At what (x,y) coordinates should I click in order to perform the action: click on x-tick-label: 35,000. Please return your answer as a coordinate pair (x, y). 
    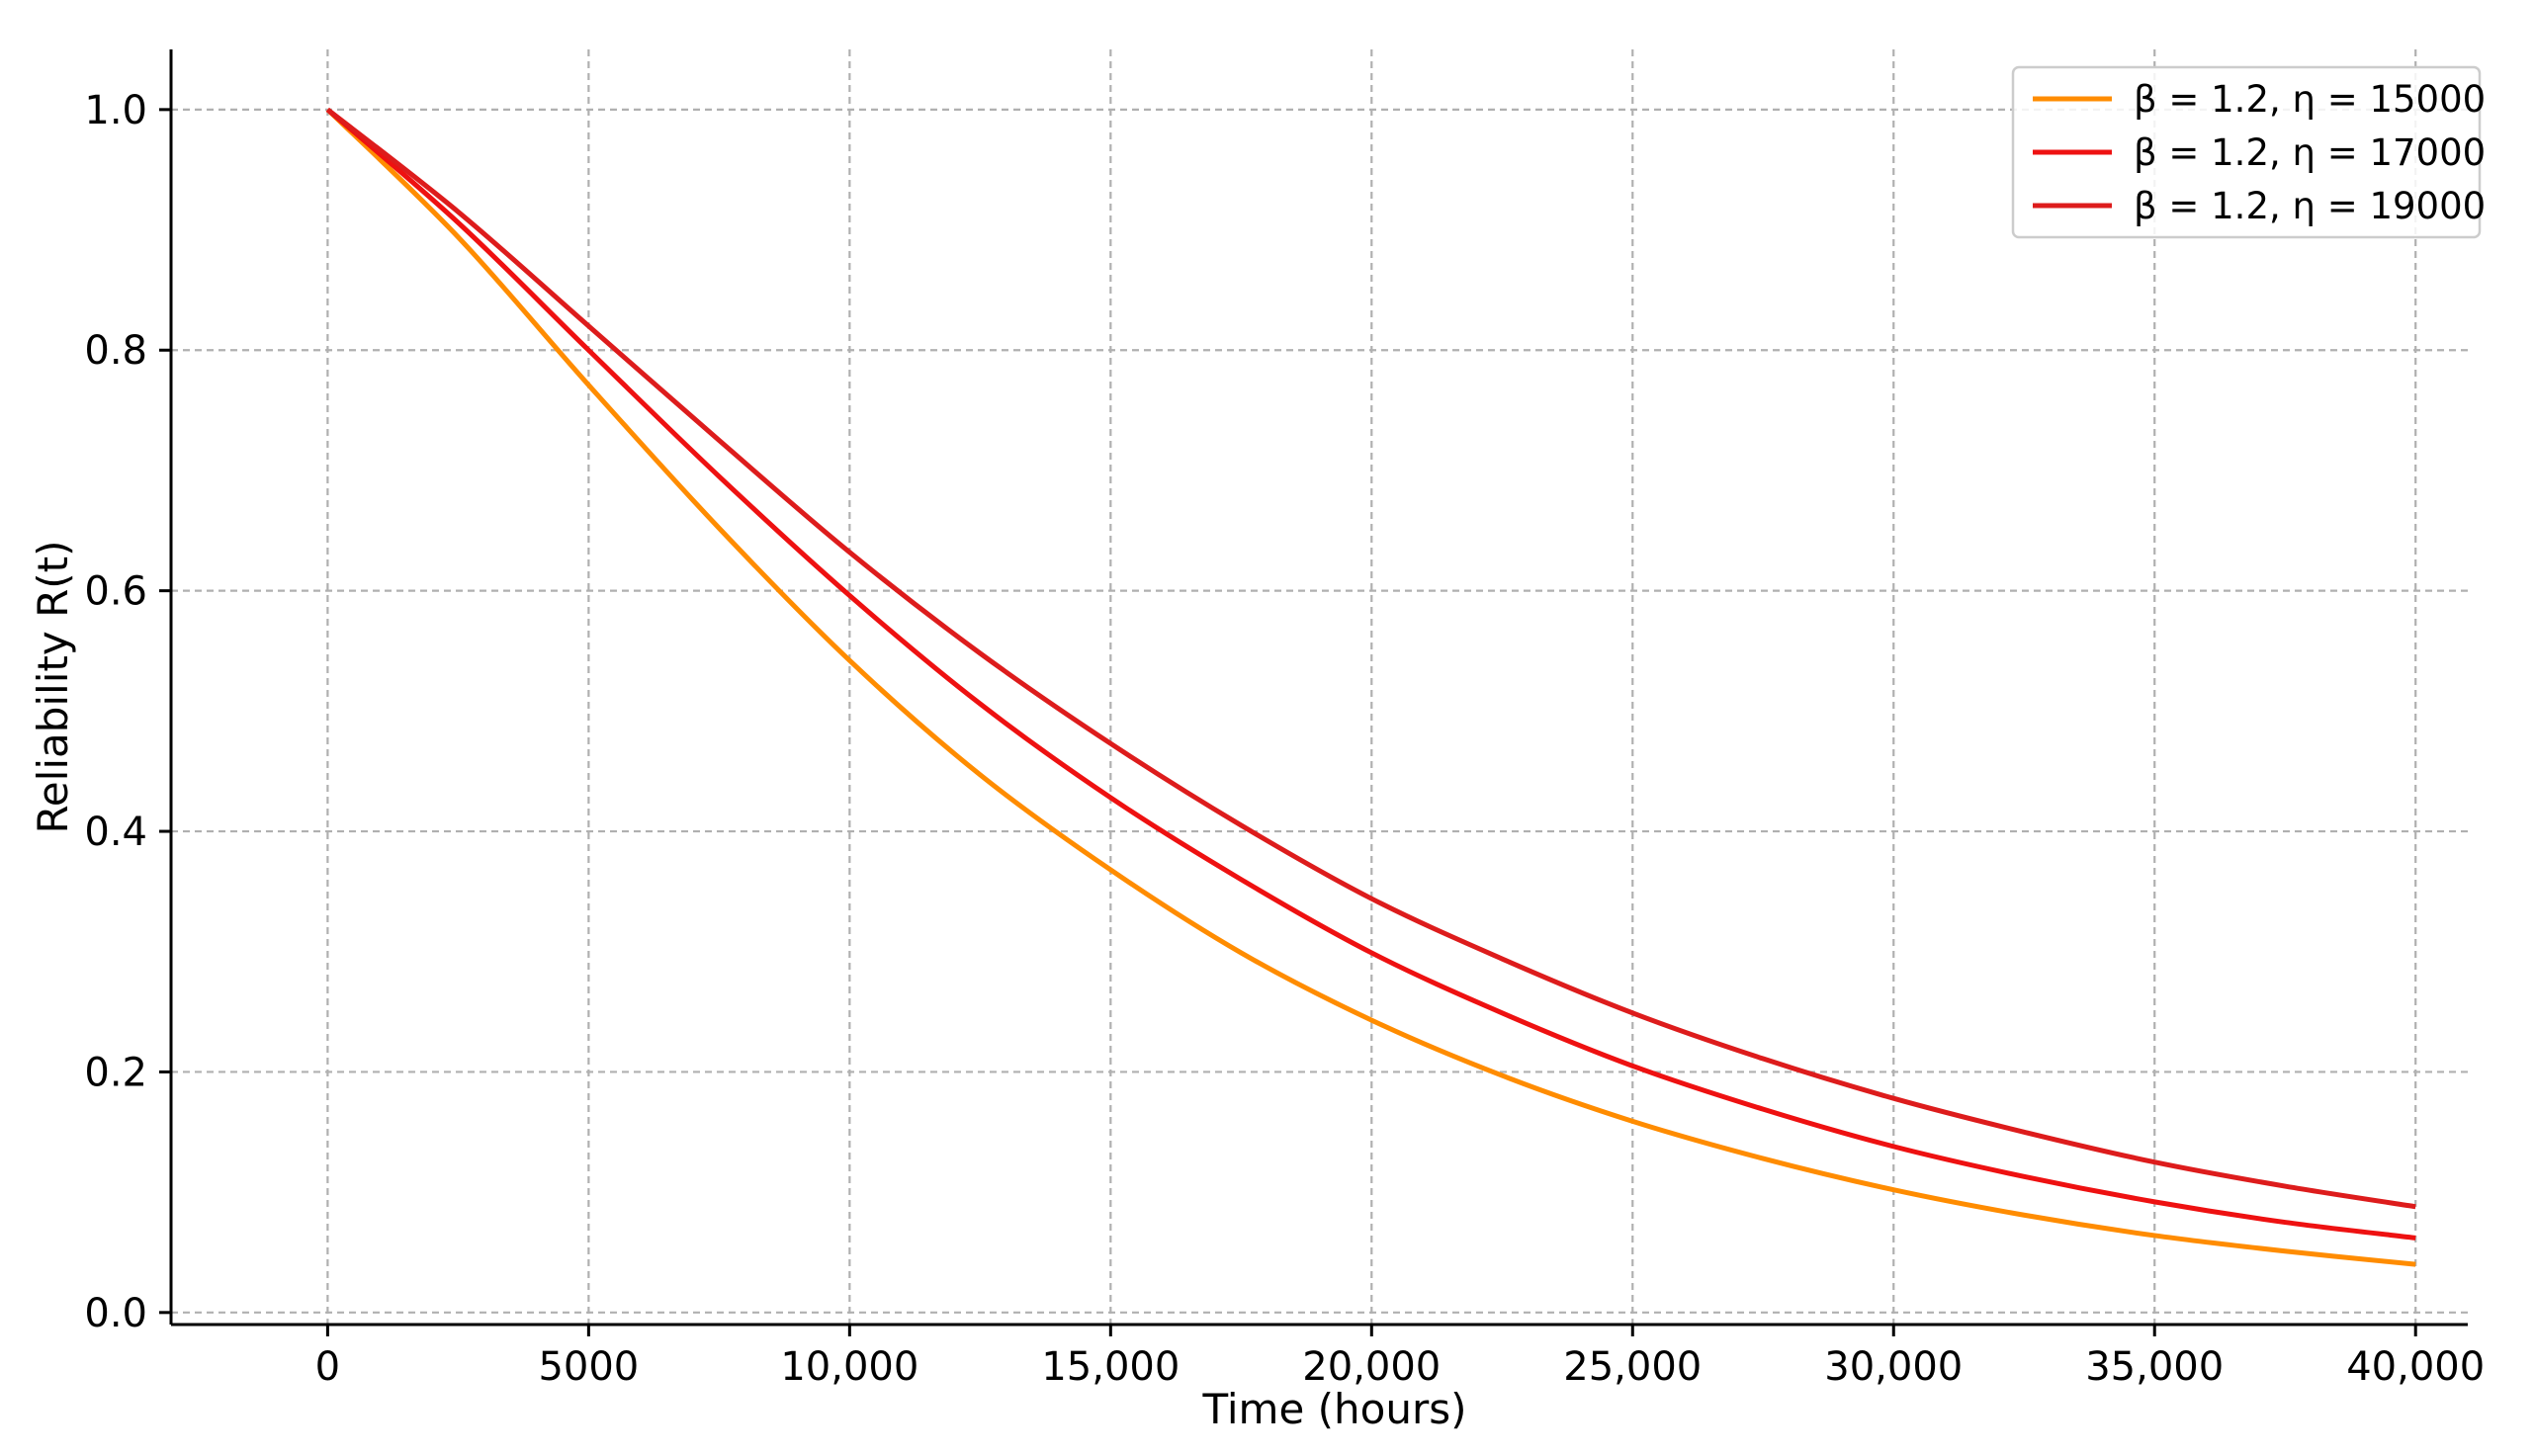
    Looking at the image, I should click on (2154, 1367).